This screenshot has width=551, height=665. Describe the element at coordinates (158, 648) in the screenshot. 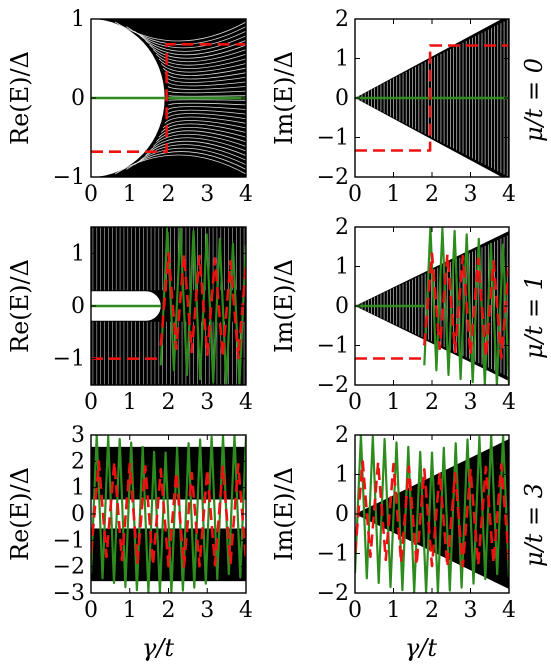

I see `x-axis-label-left: γ/t` at that location.